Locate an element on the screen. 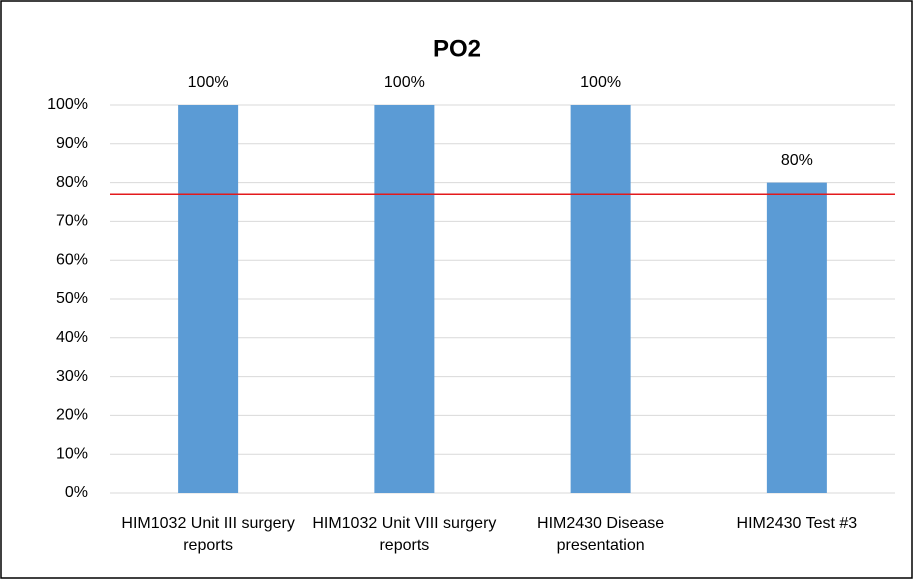 This screenshot has width=914, height=580. y-tick-label: 30% is located at coordinates (72, 376).